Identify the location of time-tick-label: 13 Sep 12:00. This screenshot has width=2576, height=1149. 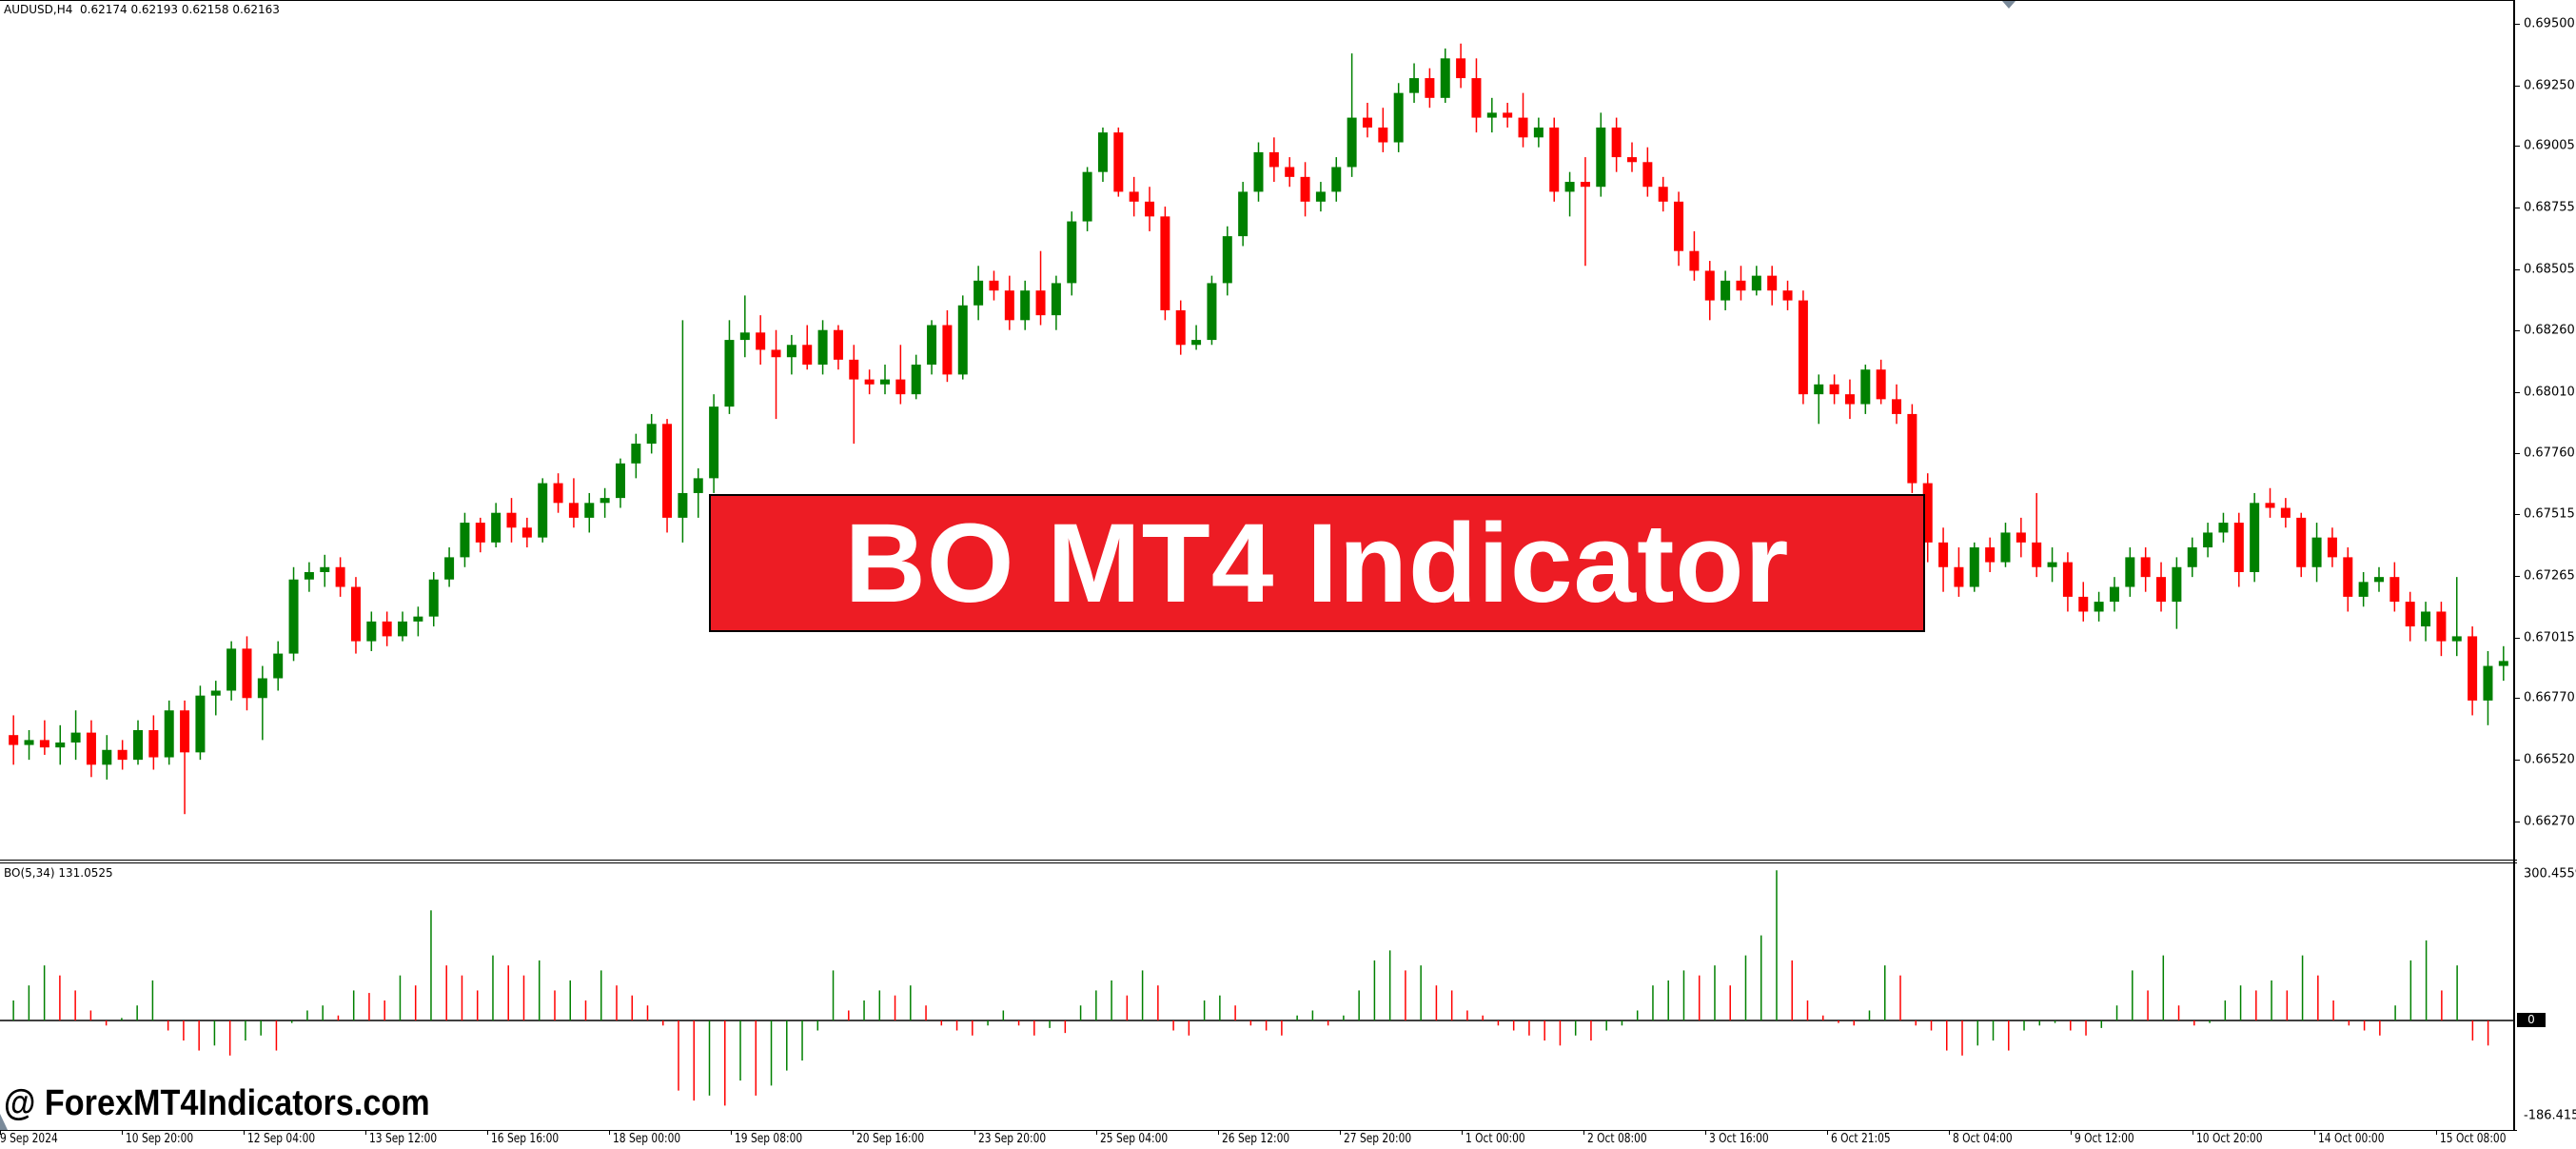
(403, 1139).